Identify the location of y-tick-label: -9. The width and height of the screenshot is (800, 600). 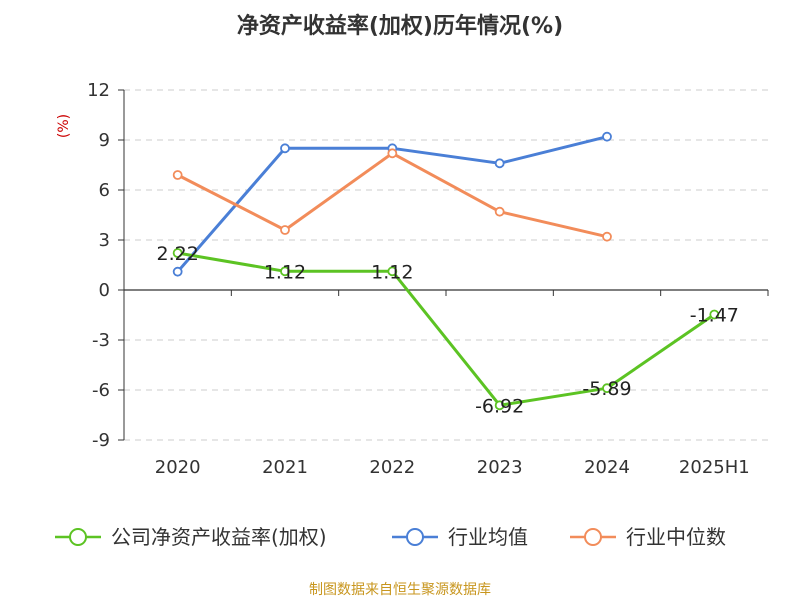
(101, 440).